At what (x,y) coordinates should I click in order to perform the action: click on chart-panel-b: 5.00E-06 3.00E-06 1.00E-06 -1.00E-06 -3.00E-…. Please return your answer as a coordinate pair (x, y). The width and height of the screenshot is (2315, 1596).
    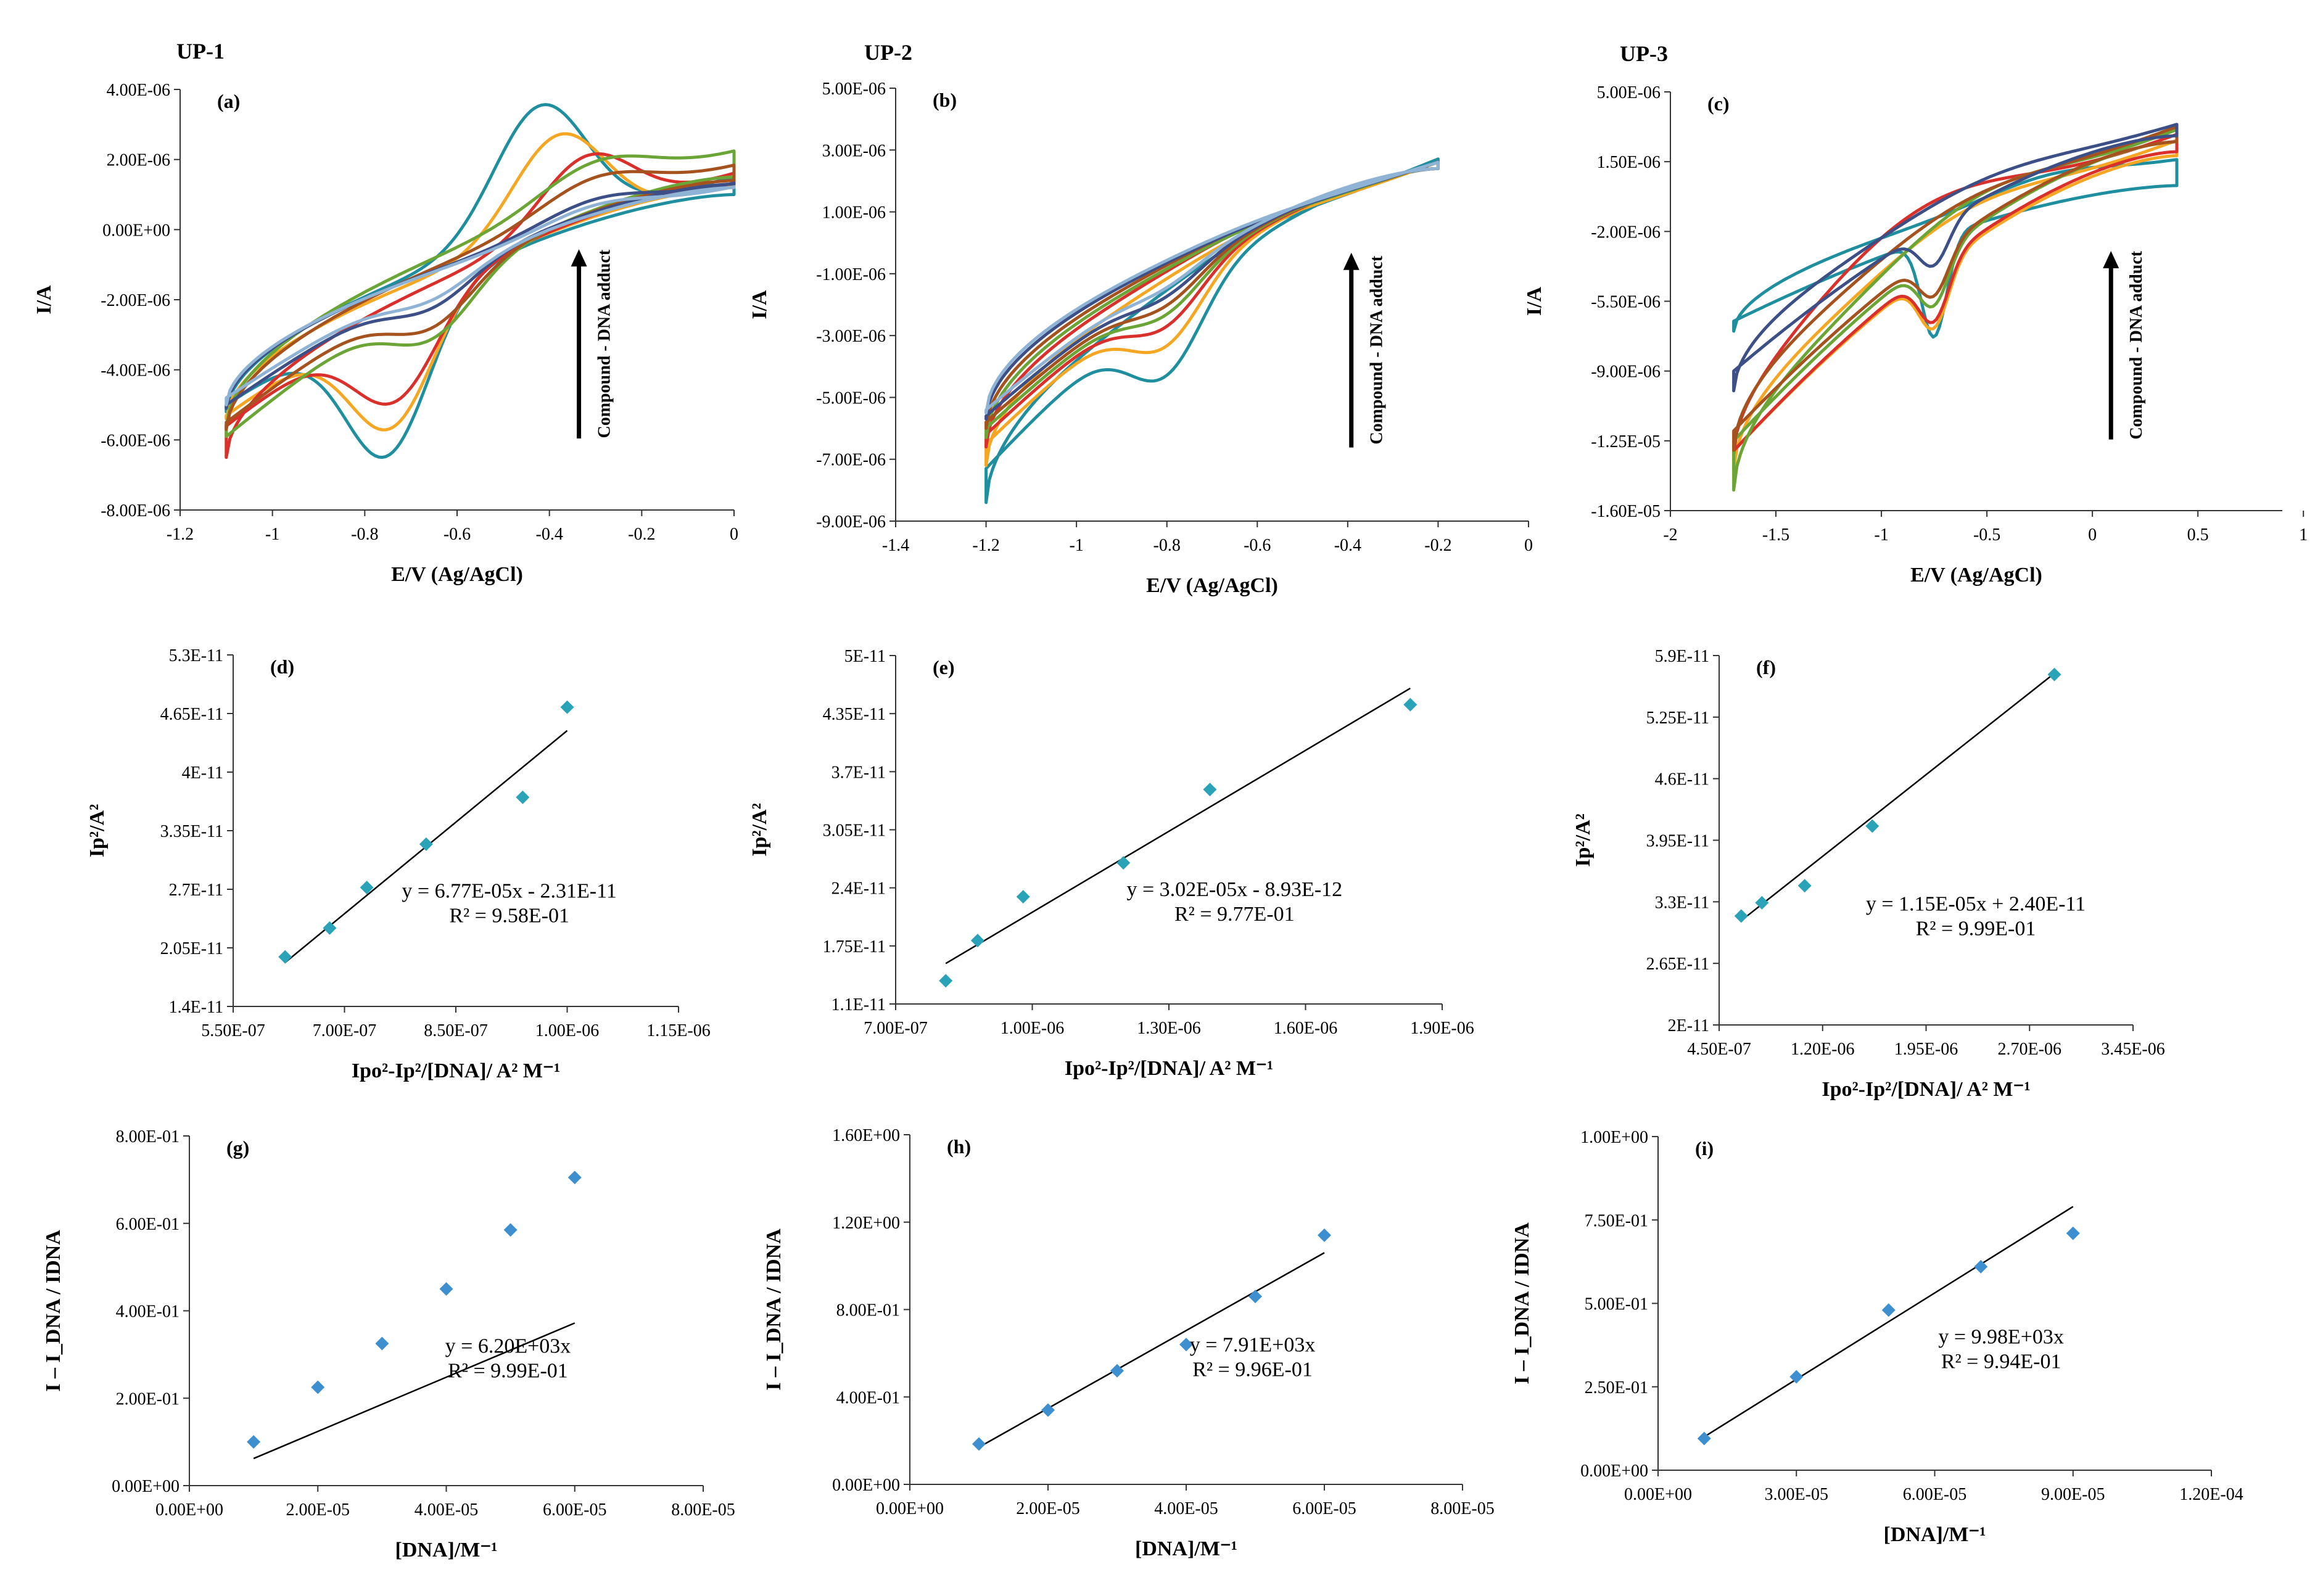
    Looking at the image, I should click on (1141, 339).